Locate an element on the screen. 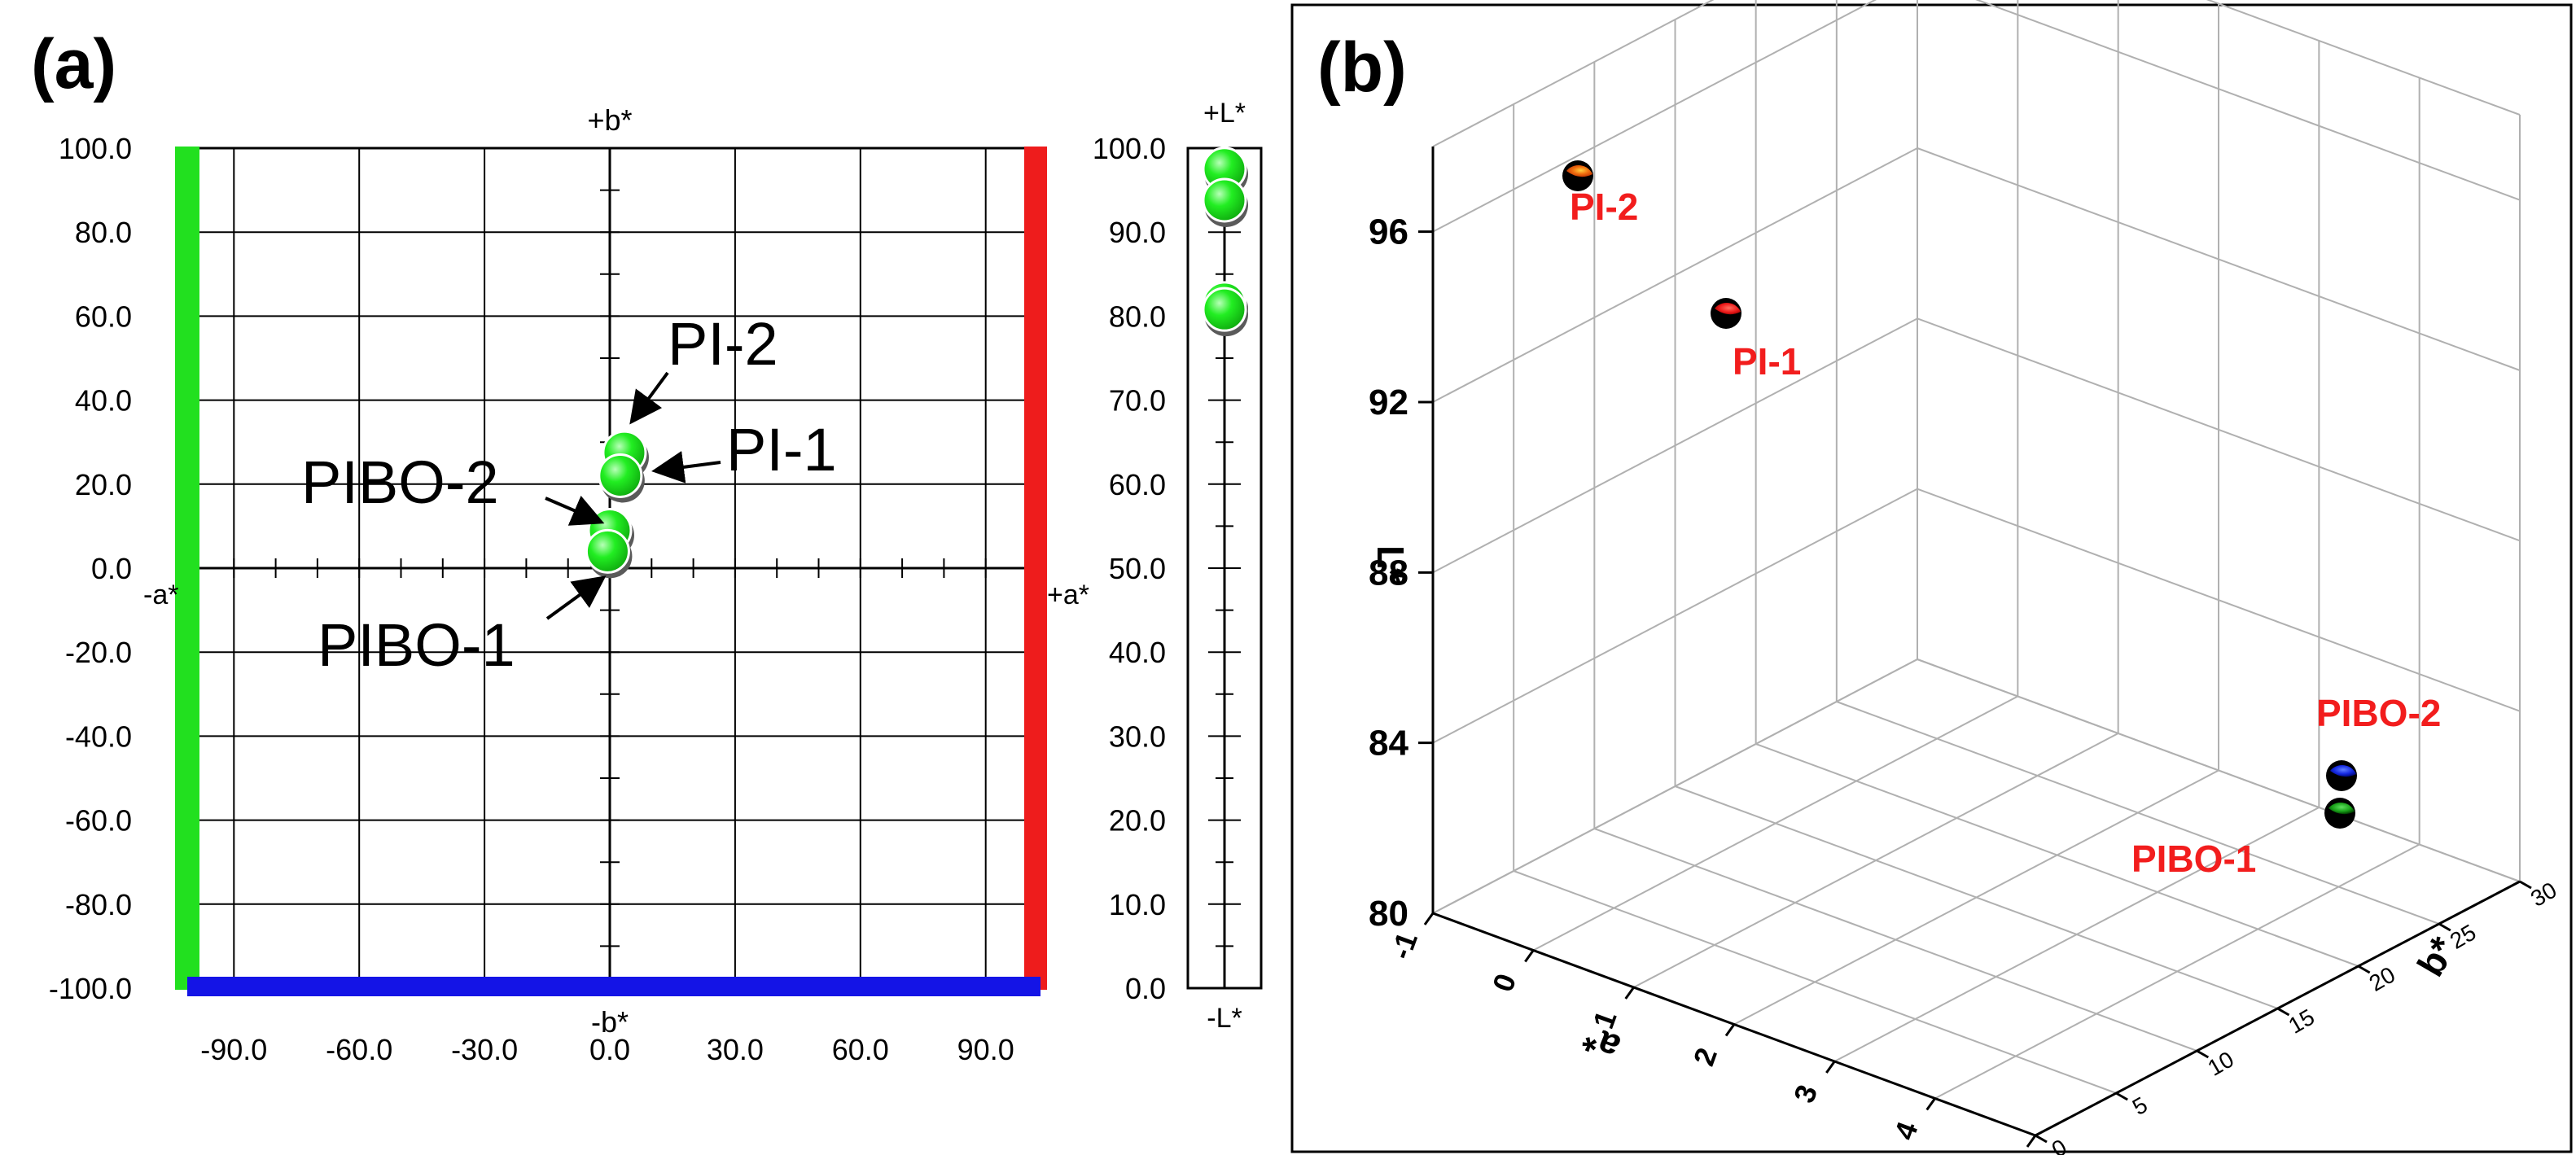  neg-l-label: -L* is located at coordinates (1224, 1019).